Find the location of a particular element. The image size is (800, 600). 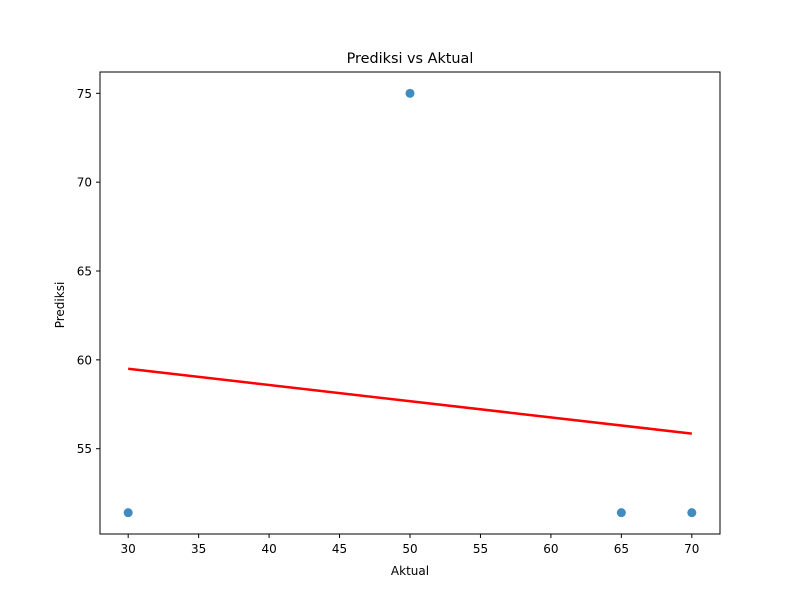

y-tick-label: 55 is located at coordinates (84, 449).